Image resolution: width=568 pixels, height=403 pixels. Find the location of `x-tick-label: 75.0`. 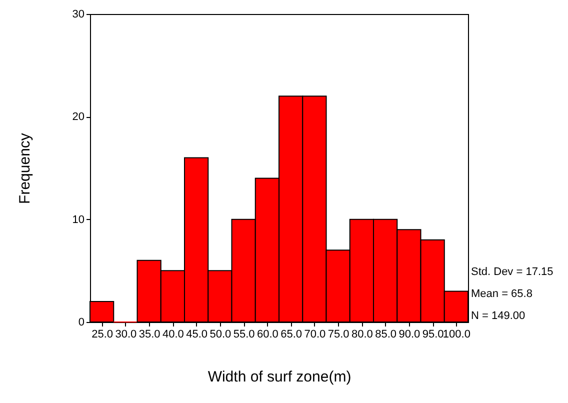

x-tick-label: 75.0 is located at coordinates (339, 334).